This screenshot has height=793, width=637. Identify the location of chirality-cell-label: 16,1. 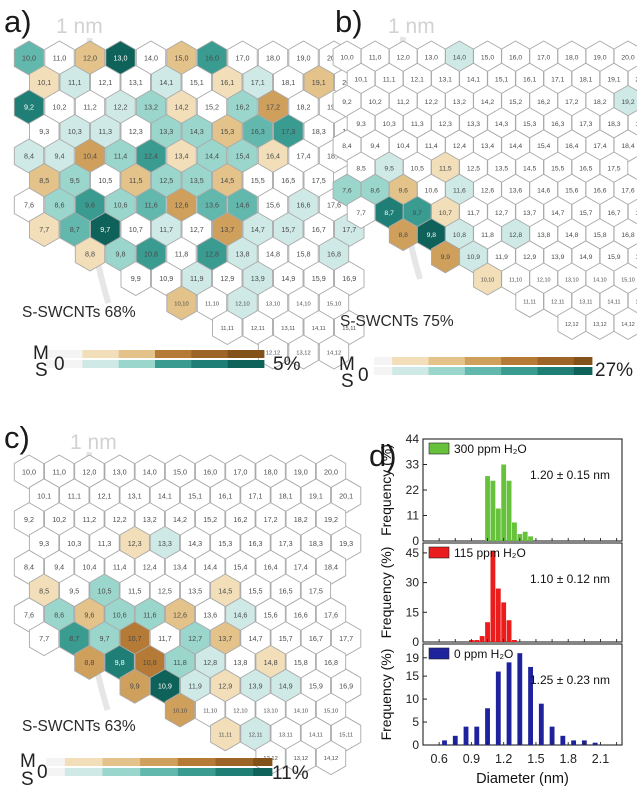
(227, 82).